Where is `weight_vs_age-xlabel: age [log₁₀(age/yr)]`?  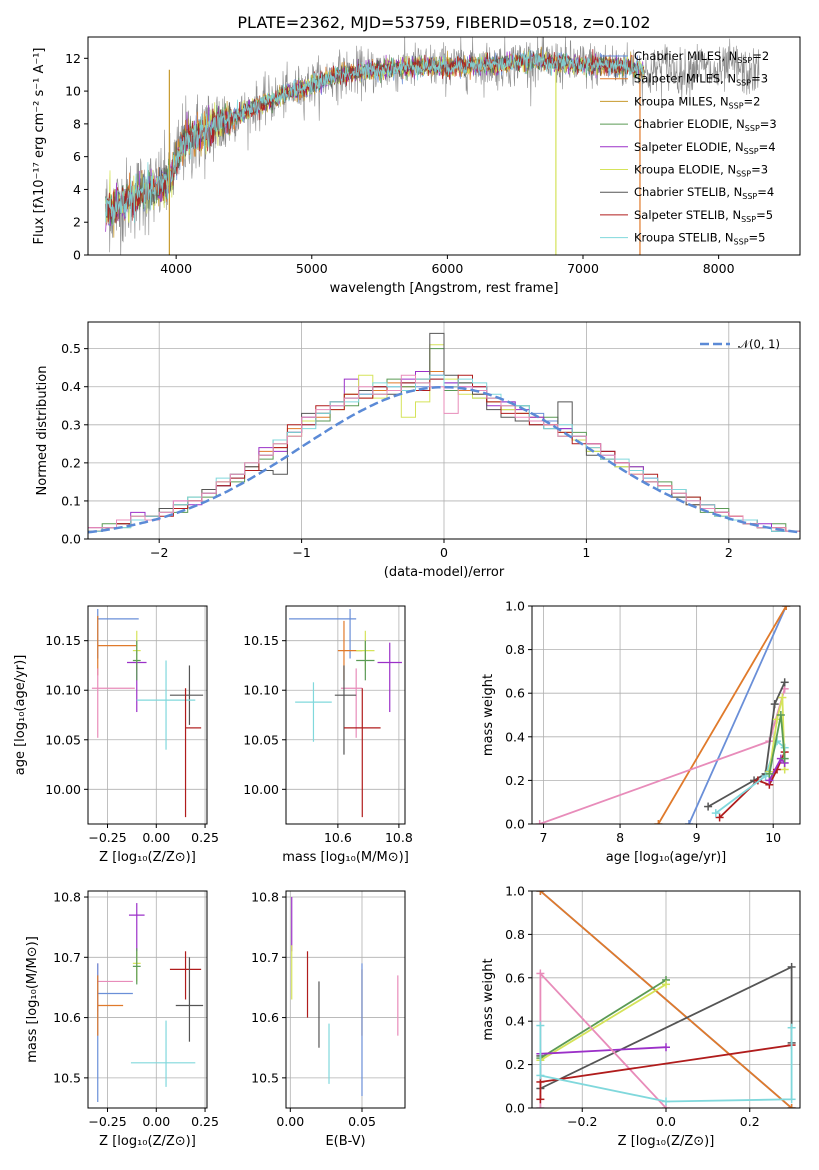
weight_vs_age-xlabel: age [log₁₀(age/yr)] is located at coordinates (666, 857).